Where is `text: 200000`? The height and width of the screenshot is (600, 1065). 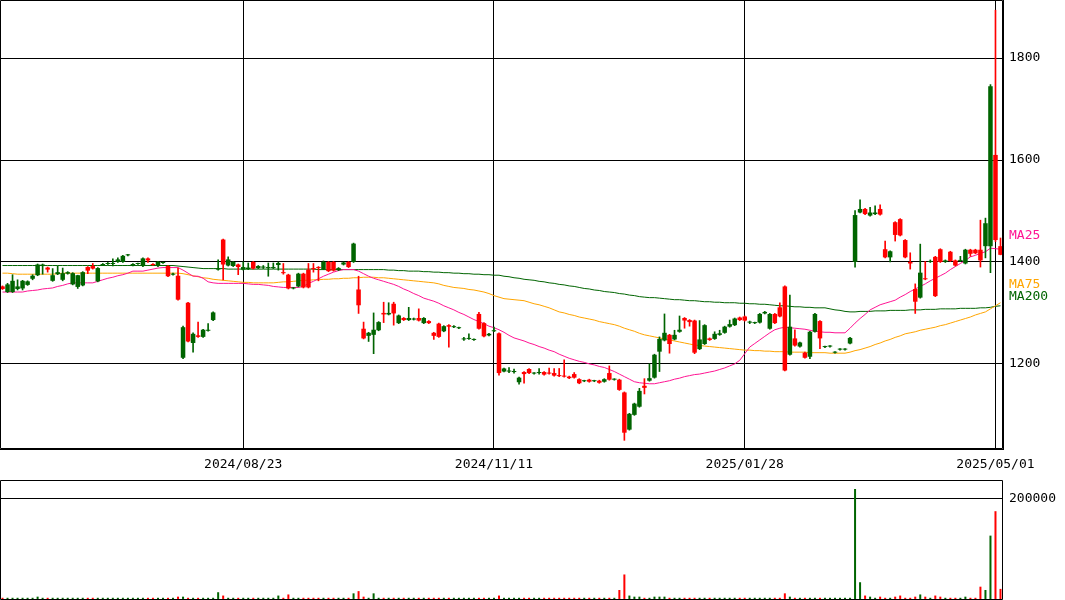 text: 200000 is located at coordinates (1032, 497).